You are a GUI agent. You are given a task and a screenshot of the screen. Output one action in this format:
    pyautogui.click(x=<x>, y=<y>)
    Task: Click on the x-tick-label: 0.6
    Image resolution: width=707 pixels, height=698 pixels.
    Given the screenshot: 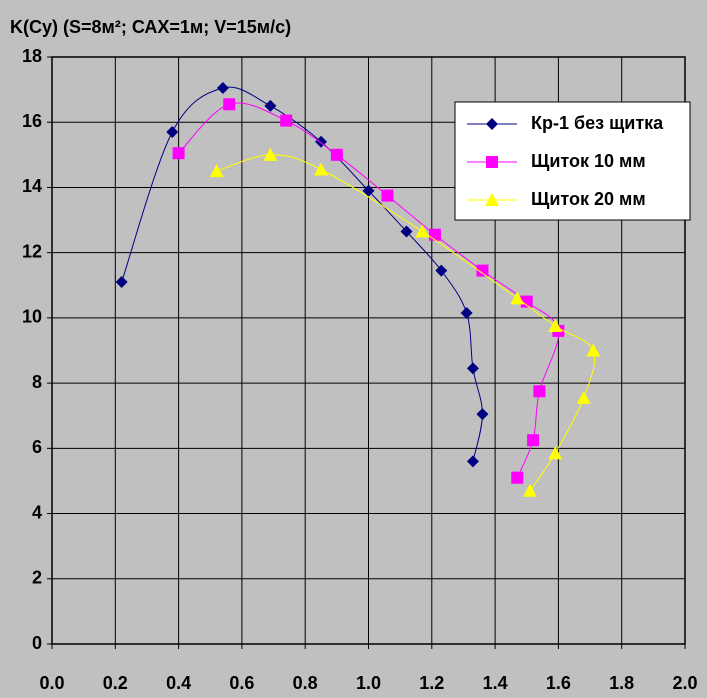 What is the action you would take?
    pyautogui.click(x=241, y=683)
    